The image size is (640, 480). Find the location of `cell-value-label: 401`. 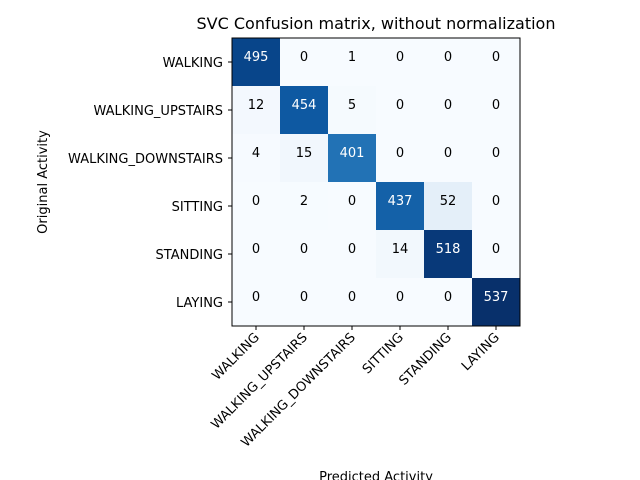

cell-value-label: 401 is located at coordinates (352, 153).